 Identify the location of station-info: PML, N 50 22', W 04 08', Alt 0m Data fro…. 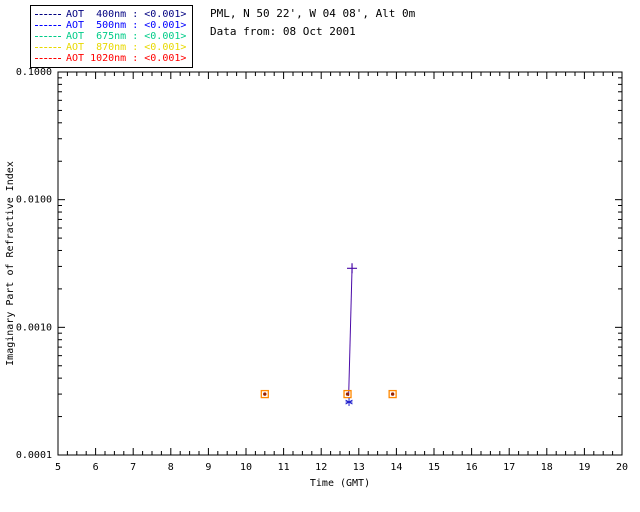
(312, 25).